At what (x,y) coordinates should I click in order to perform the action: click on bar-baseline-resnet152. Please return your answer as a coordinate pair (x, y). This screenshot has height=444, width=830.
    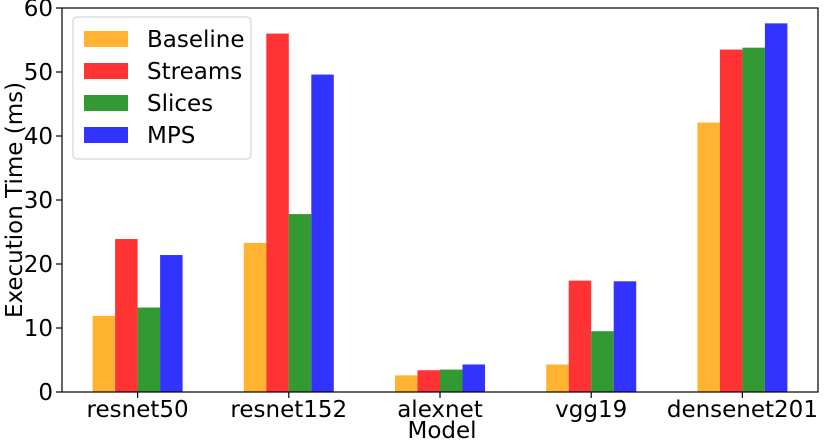
    Looking at the image, I should click on (255, 317).